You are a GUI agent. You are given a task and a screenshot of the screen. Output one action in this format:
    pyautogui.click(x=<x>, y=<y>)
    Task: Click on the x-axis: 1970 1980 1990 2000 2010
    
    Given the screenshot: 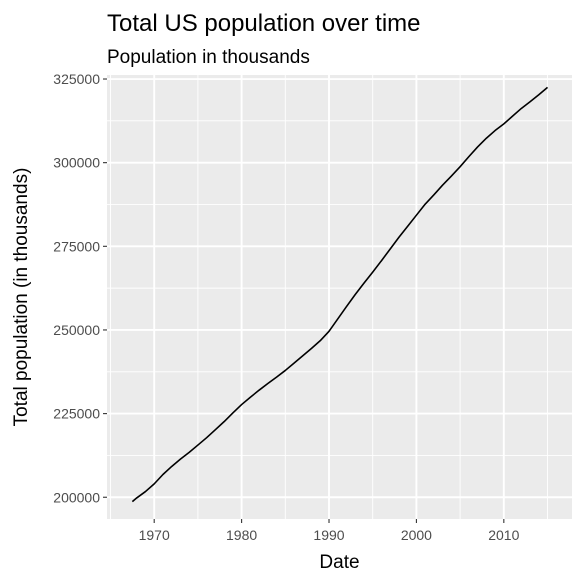 What is the action you would take?
    pyautogui.click(x=329, y=531)
    